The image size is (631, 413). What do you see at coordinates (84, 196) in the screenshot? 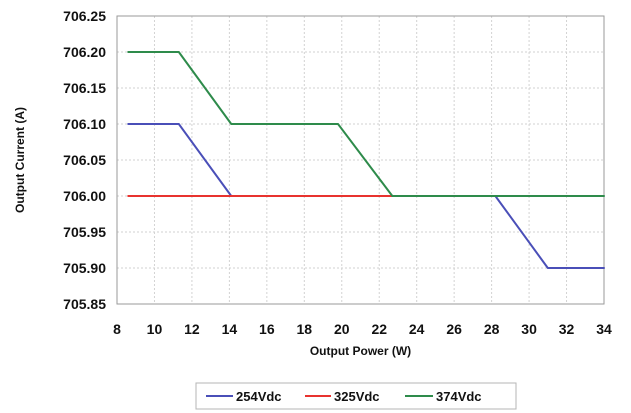
I see `y-tick-label: 706.00` at bounding box center [84, 196].